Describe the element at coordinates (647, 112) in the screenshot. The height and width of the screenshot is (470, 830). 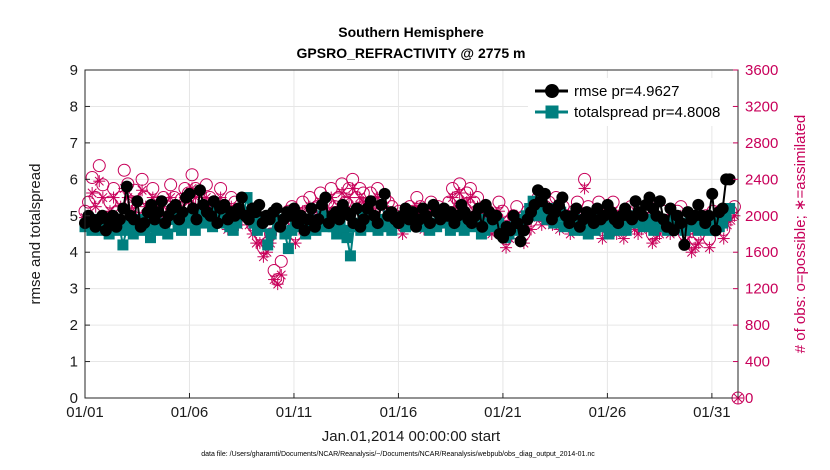
I see `legend-label-totalspread: totalspread pr=4.8008` at that location.